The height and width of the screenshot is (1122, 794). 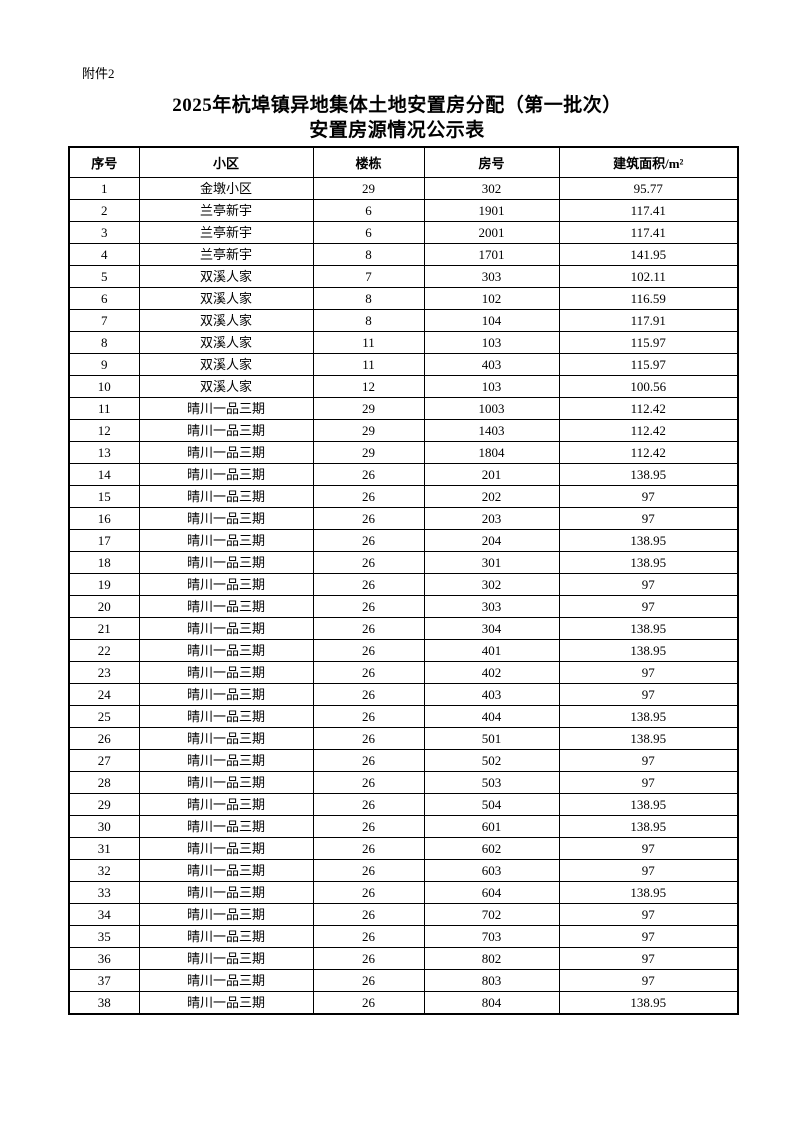 What do you see at coordinates (104, 562) in the screenshot?
I see `cell-serial: 18` at bounding box center [104, 562].